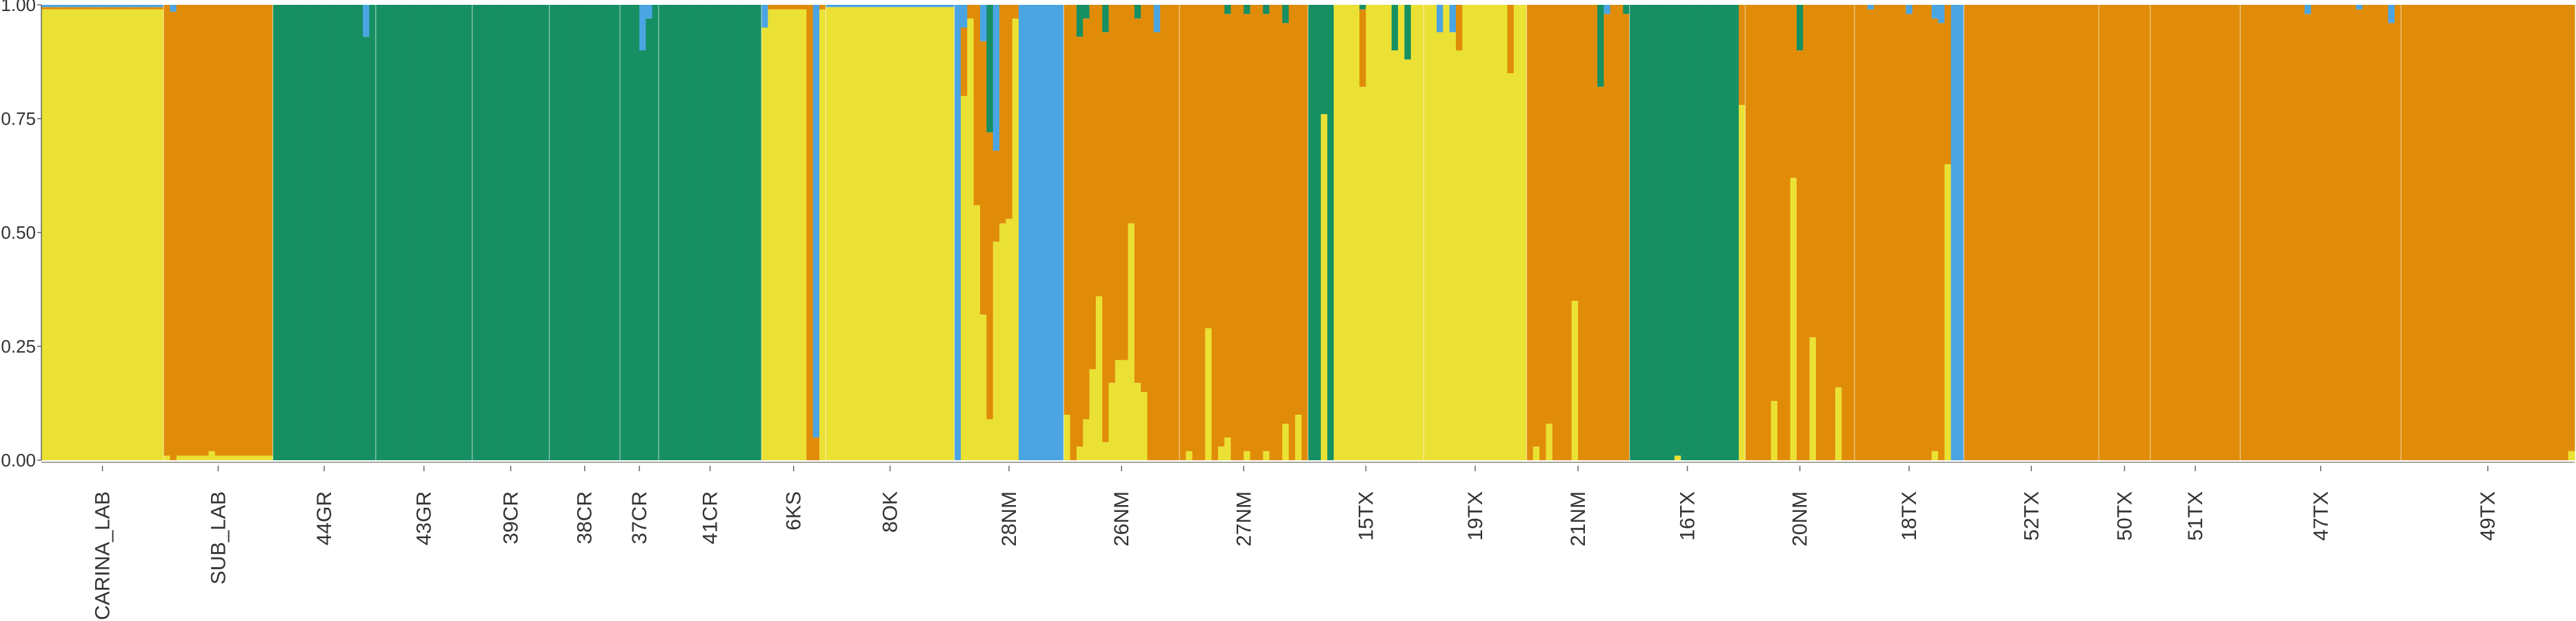 This screenshot has width=2576, height=621. Describe the element at coordinates (1475, 516) in the screenshot. I see `x-tick-label-19tx: 19TX` at that location.